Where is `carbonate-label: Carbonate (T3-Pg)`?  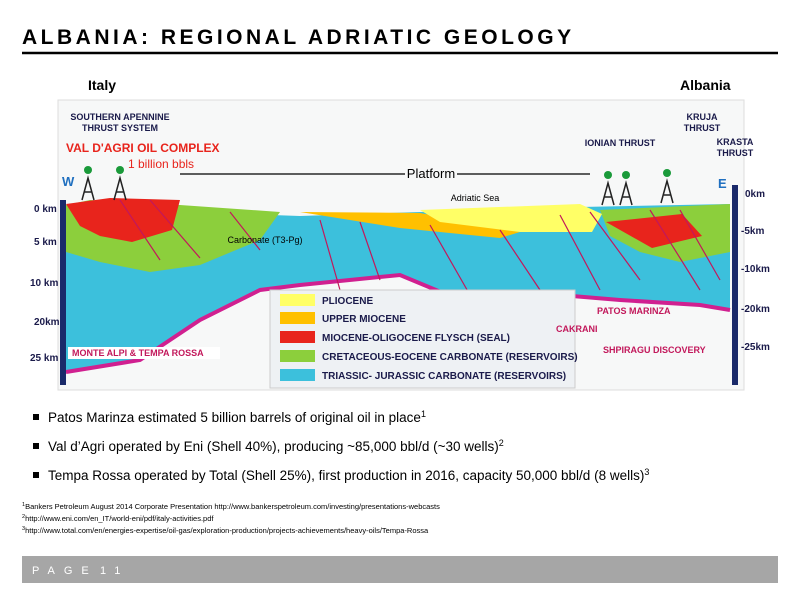
carbonate-label: Carbonate (T3-Pg) is located at coordinates (264, 240).